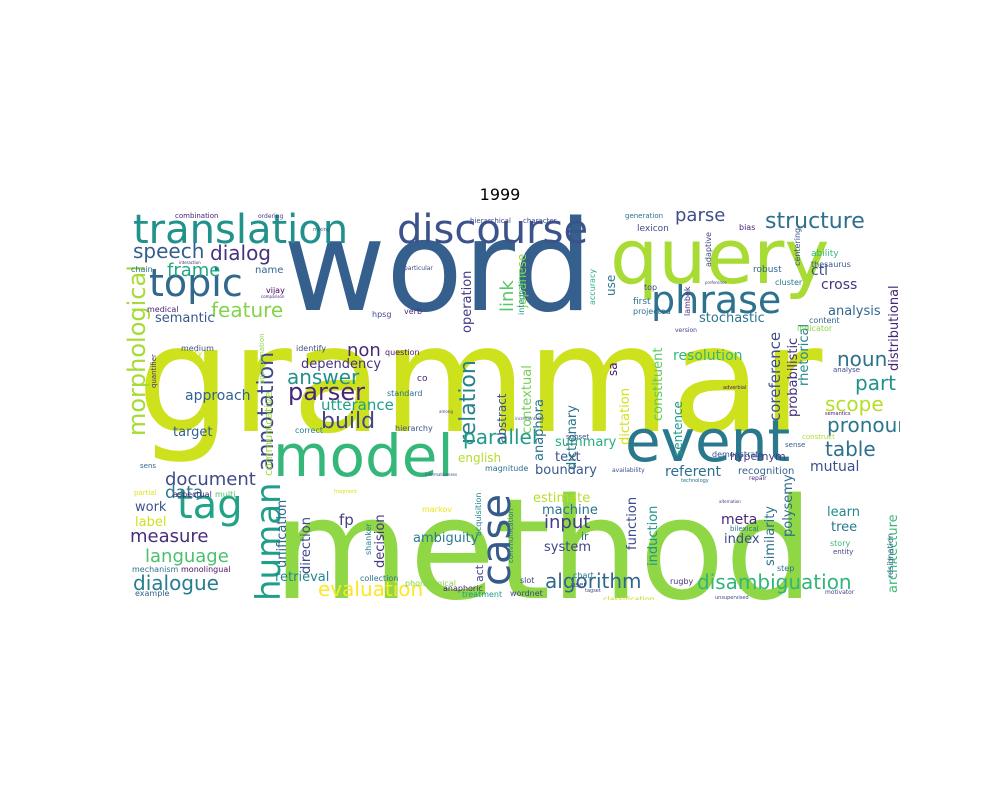  What do you see at coordinates (430, 583) in the screenshot?
I see `word-phonological: phonological` at bounding box center [430, 583].